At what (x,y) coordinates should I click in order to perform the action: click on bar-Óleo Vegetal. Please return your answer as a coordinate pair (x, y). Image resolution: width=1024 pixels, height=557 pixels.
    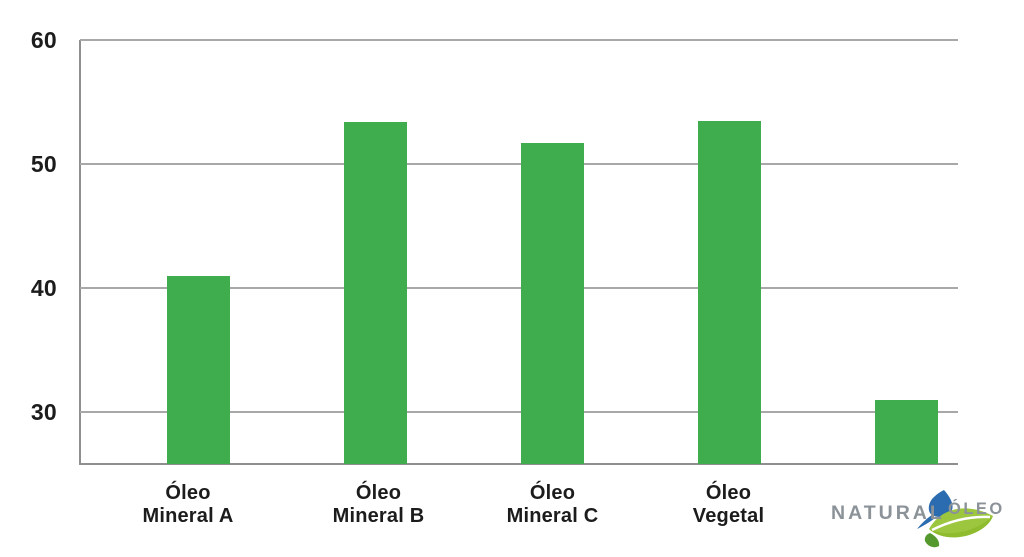
    Looking at the image, I should click on (729, 292).